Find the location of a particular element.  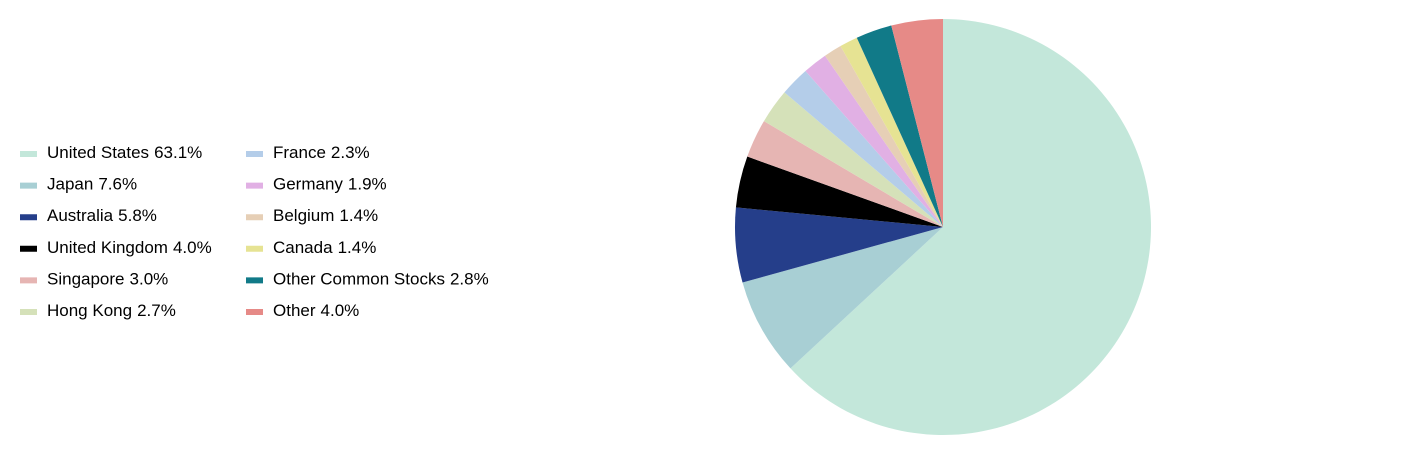

legend-value: 63.1% is located at coordinates (178, 152).